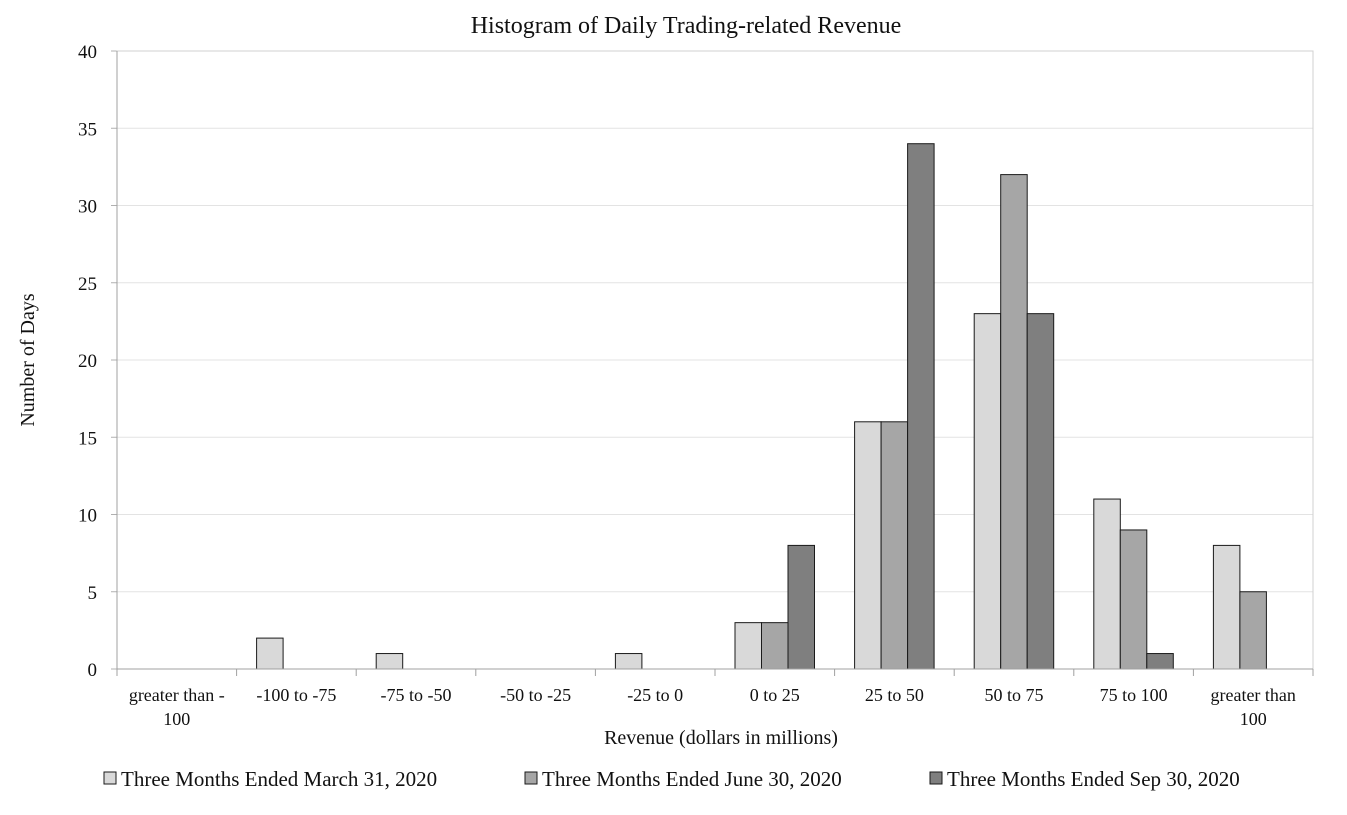 Image resolution: width=1347 pixels, height=815 pixels. What do you see at coordinates (28, 360) in the screenshot?
I see `y-axis-title: Number of Days` at bounding box center [28, 360].